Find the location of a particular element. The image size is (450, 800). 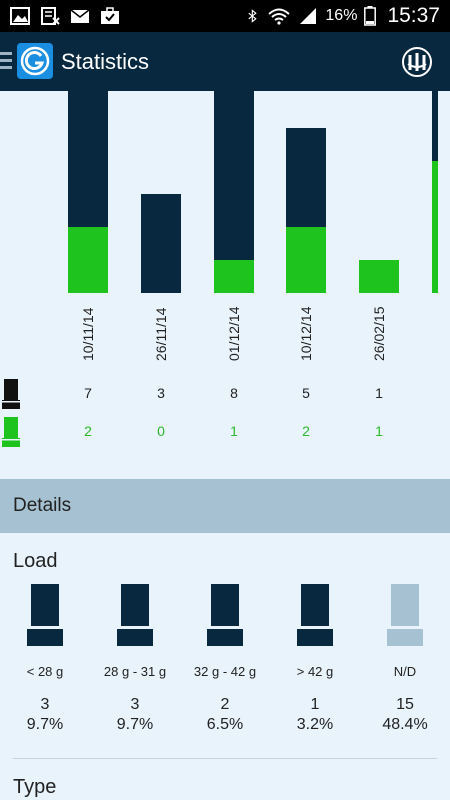

status-bar: 16% 15:37 is located at coordinates (225, 16).